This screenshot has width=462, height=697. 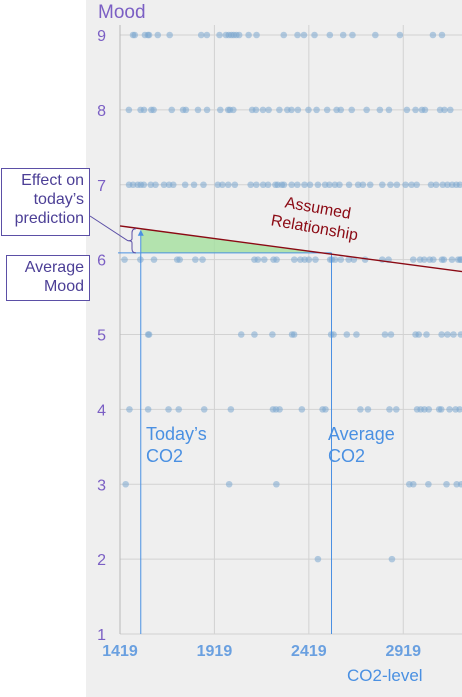 I want to click on todays-co2-arrowhead, so click(x=140, y=232).